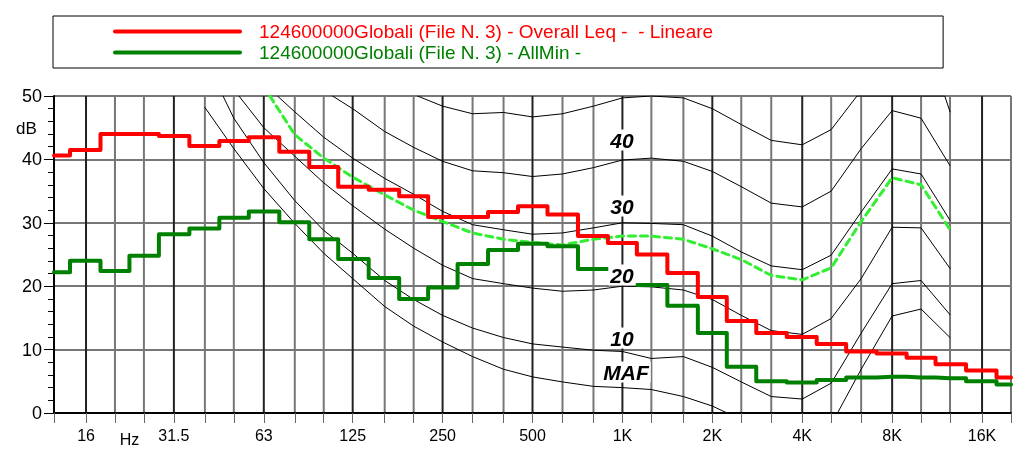 This screenshot has width=1021, height=457. What do you see at coordinates (420, 52) in the screenshot?
I see `text: 124600000Globali (File N. 3) - AllMin -` at bounding box center [420, 52].